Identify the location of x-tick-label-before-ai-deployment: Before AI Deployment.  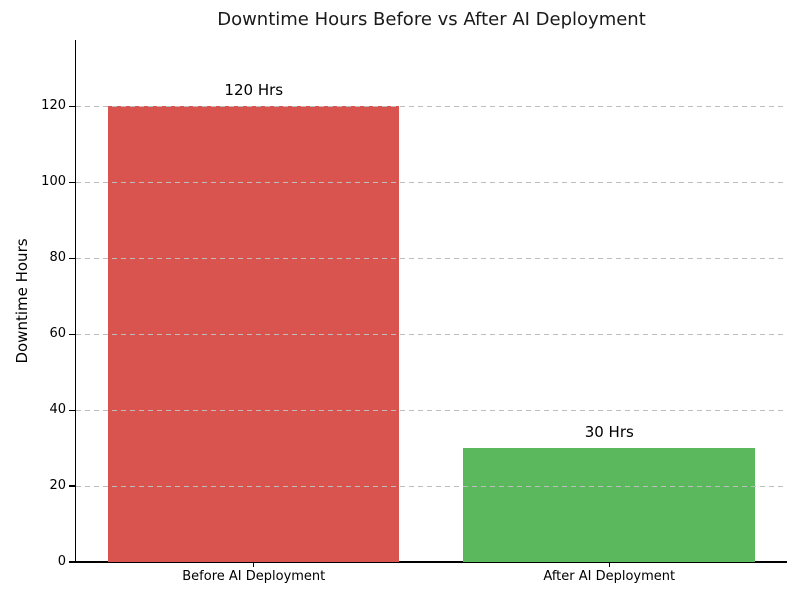
(254, 576).